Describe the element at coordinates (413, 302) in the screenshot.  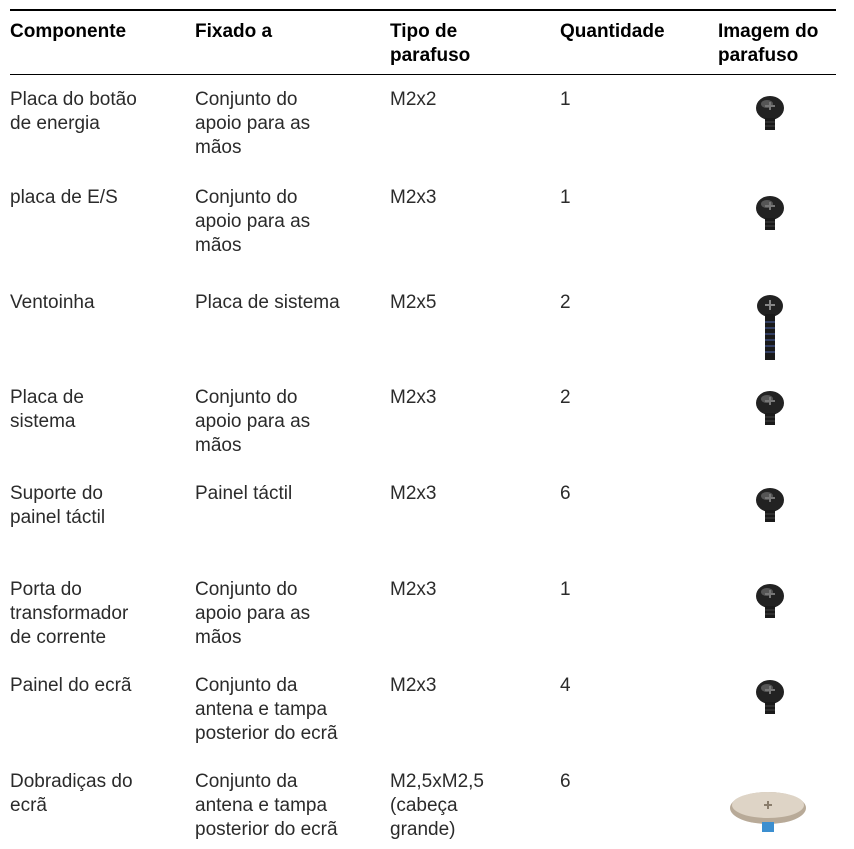
I see `table-cell: M2x5` at that location.